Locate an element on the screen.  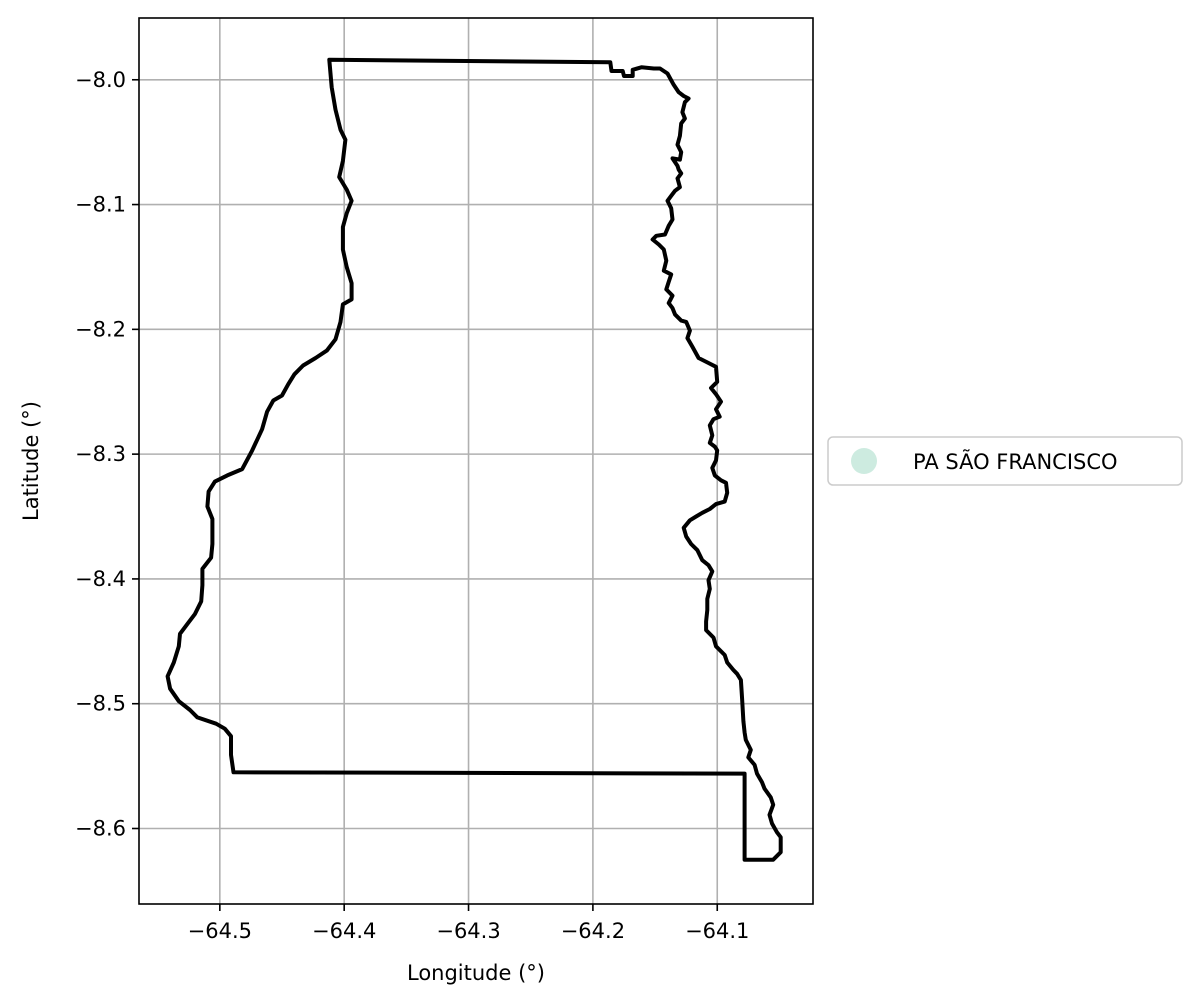
x-axis-ticks: −64.5 −64.4 −64.3 −64.2 −64.1 is located at coordinates (468, 923).